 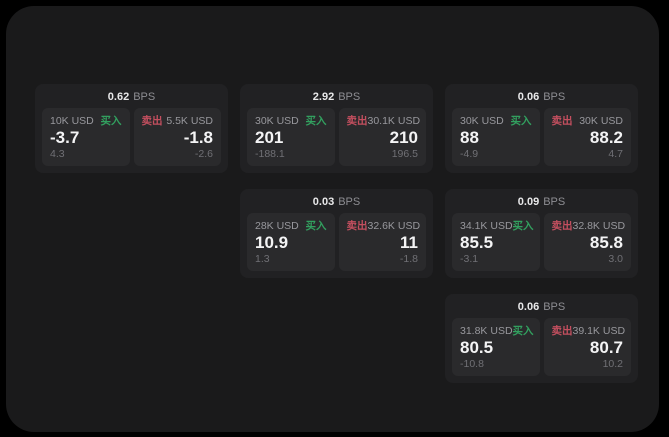 I want to click on buy-header-row: 10K USD 买入, so click(x=86, y=121).